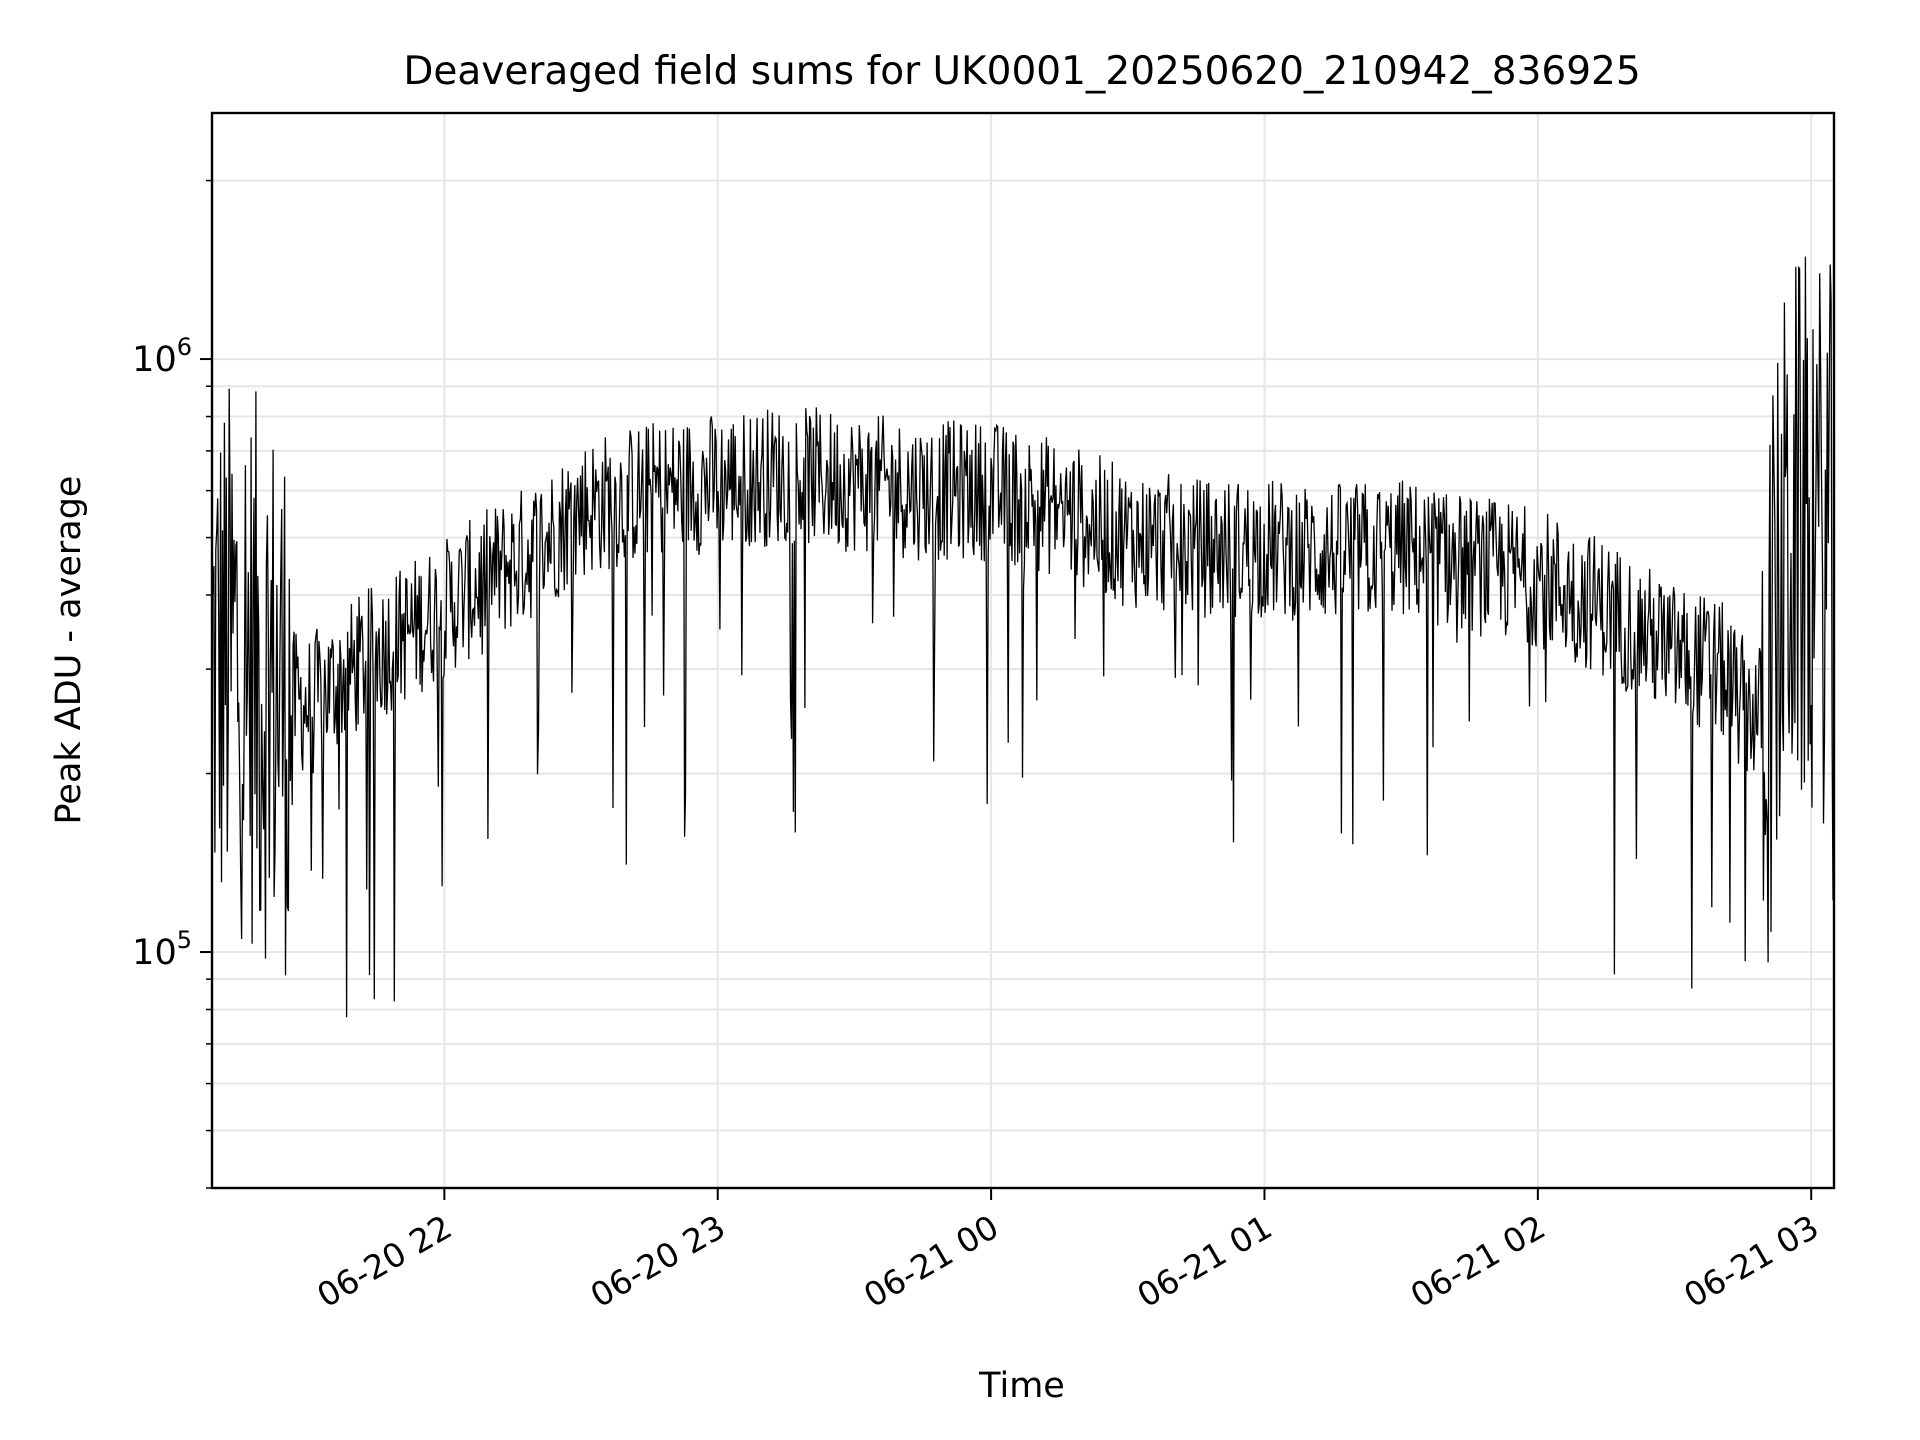 This screenshot has width=1920, height=1440. I want to click on y-tick-label: 10⁵, so click(162, 949).